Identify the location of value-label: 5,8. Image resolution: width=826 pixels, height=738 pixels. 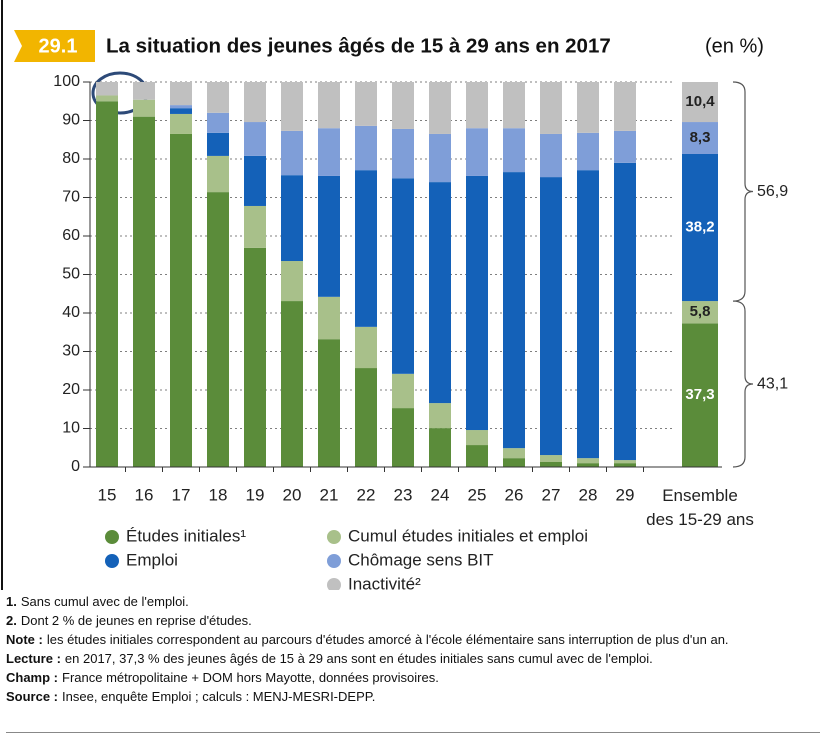
(700, 311).